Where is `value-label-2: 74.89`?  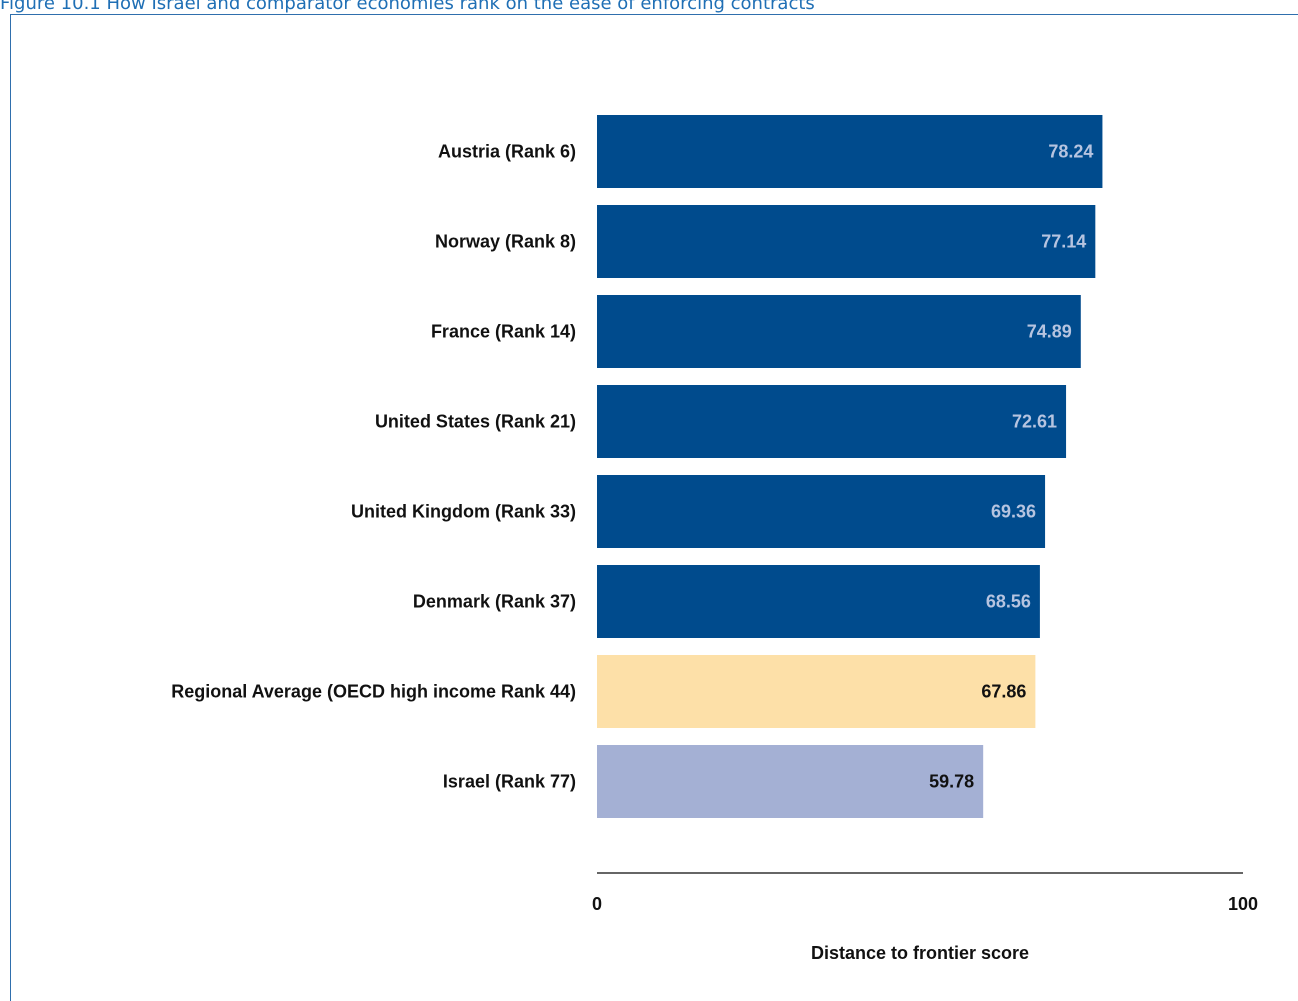 value-label-2: 74.89 is located at coordinates (1049, 332).